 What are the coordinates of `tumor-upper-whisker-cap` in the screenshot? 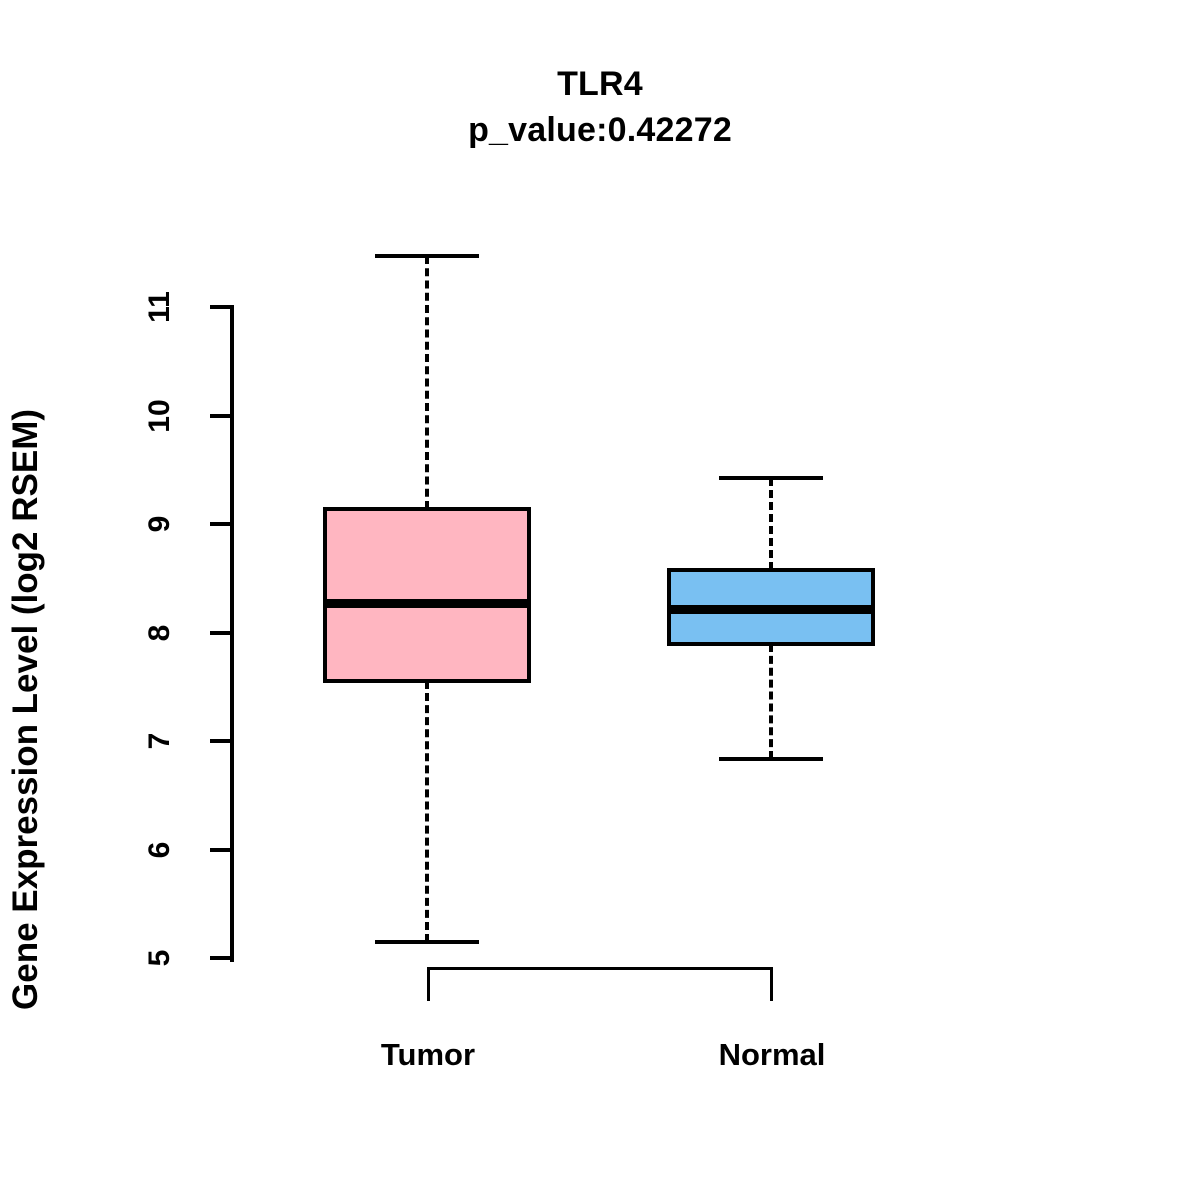 It's located at (427, 256).